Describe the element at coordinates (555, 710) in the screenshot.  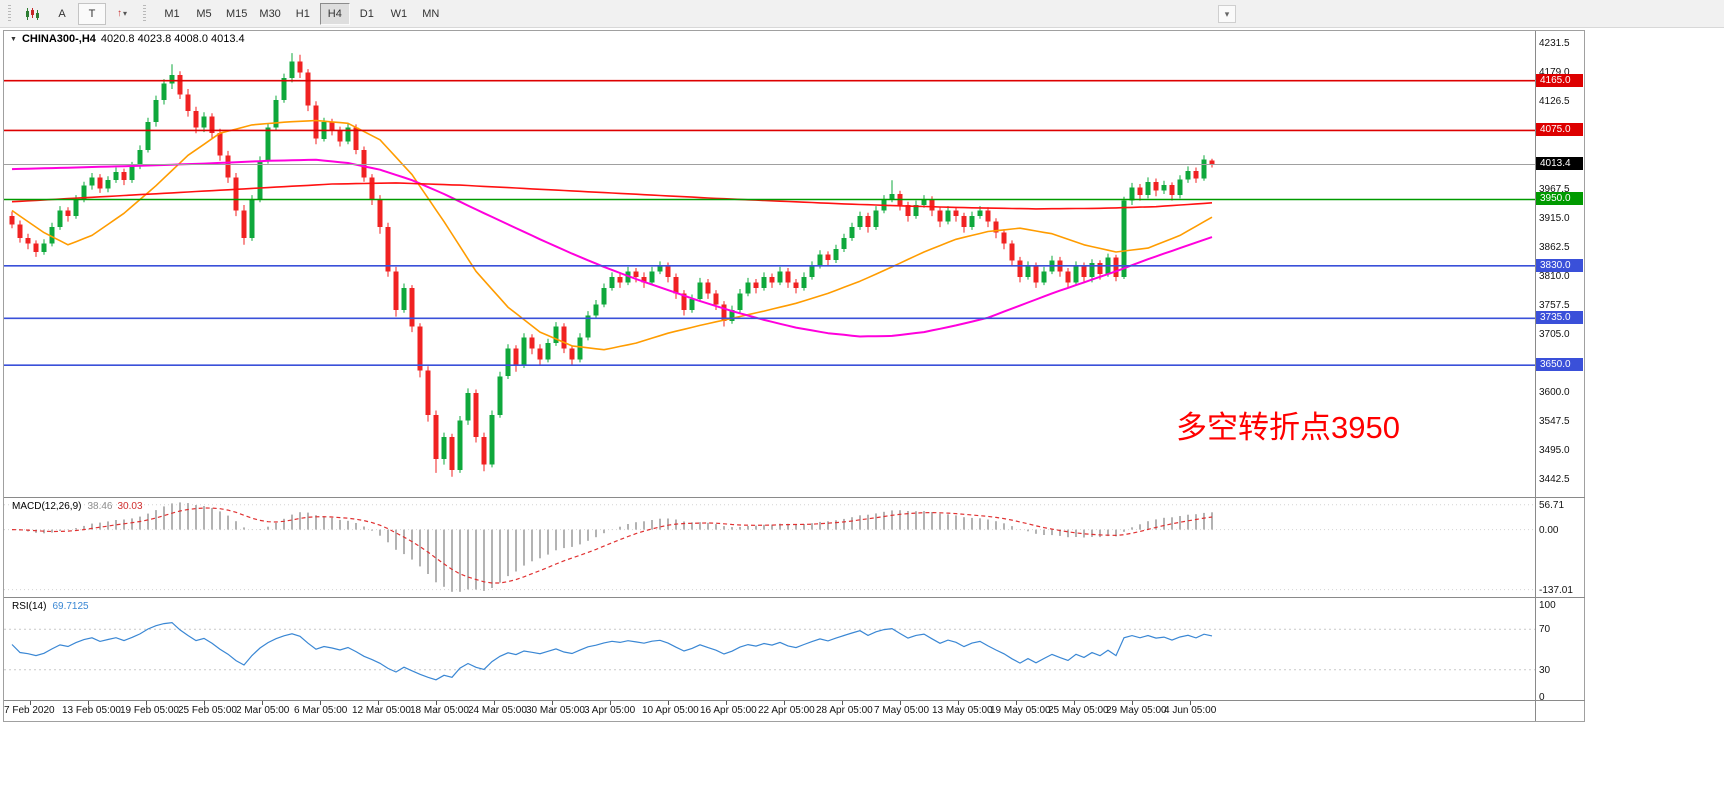
I see `time-tick-label: 30 Mar 05:00` at that location.